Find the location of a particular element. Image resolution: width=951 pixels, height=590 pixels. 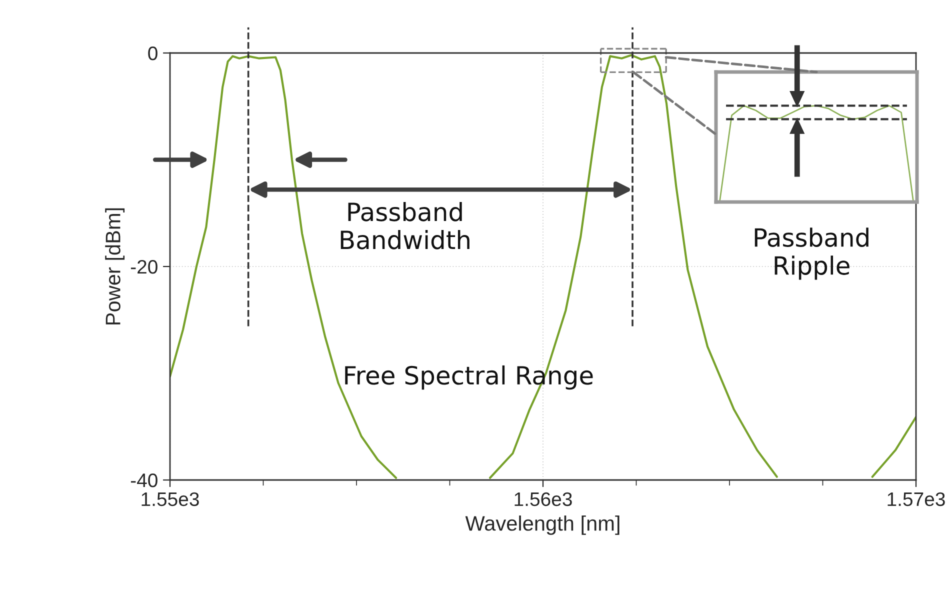

y-tick-label: -40 is located at coordinates (144, 480).